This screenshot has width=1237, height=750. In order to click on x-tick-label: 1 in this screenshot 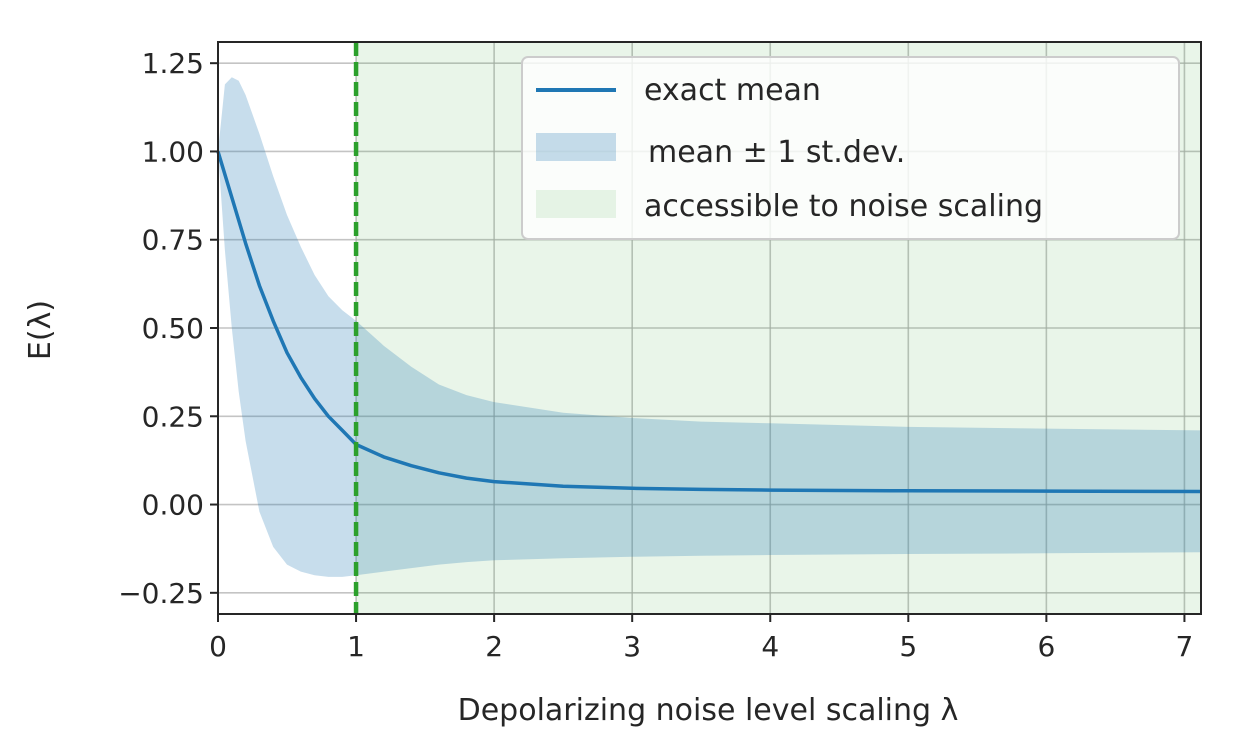, I will do `click(356, 646)`.